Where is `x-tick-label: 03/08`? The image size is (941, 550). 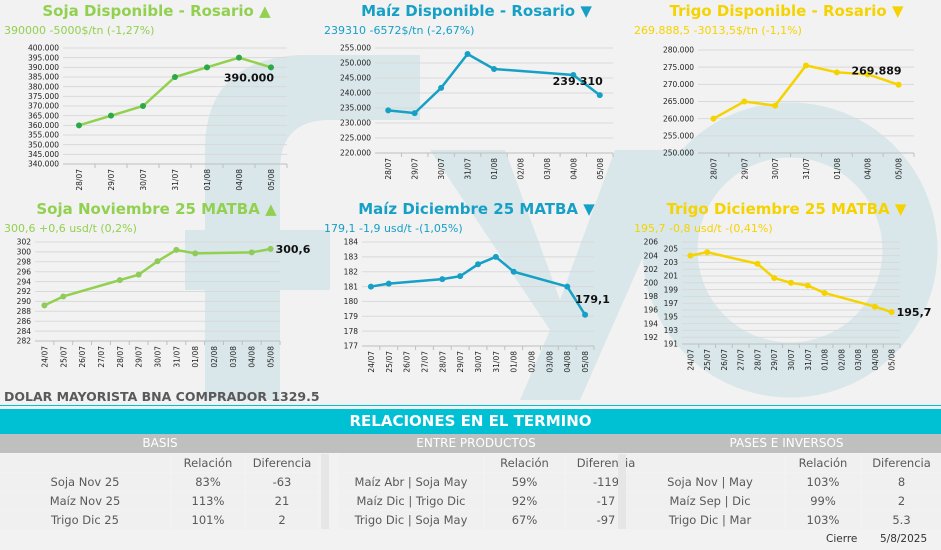
x-tick-label: 03/08 is located at coordinates (547, 169).